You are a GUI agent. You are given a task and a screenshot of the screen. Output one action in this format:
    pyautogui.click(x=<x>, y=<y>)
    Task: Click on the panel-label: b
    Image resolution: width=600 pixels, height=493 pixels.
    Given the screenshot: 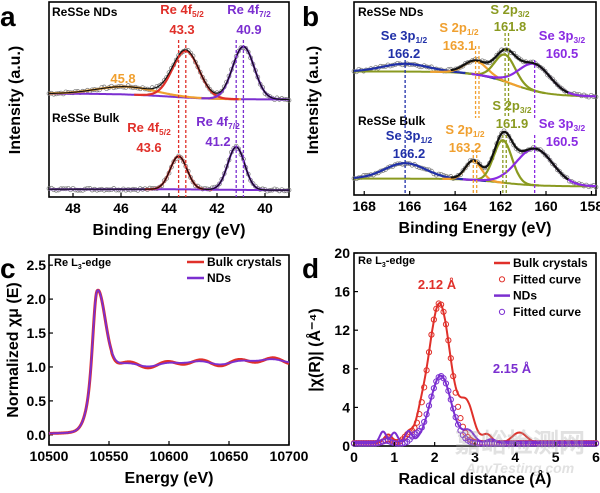 What is the action you would take?
    pyautogui.click(x=310, y=16)
    